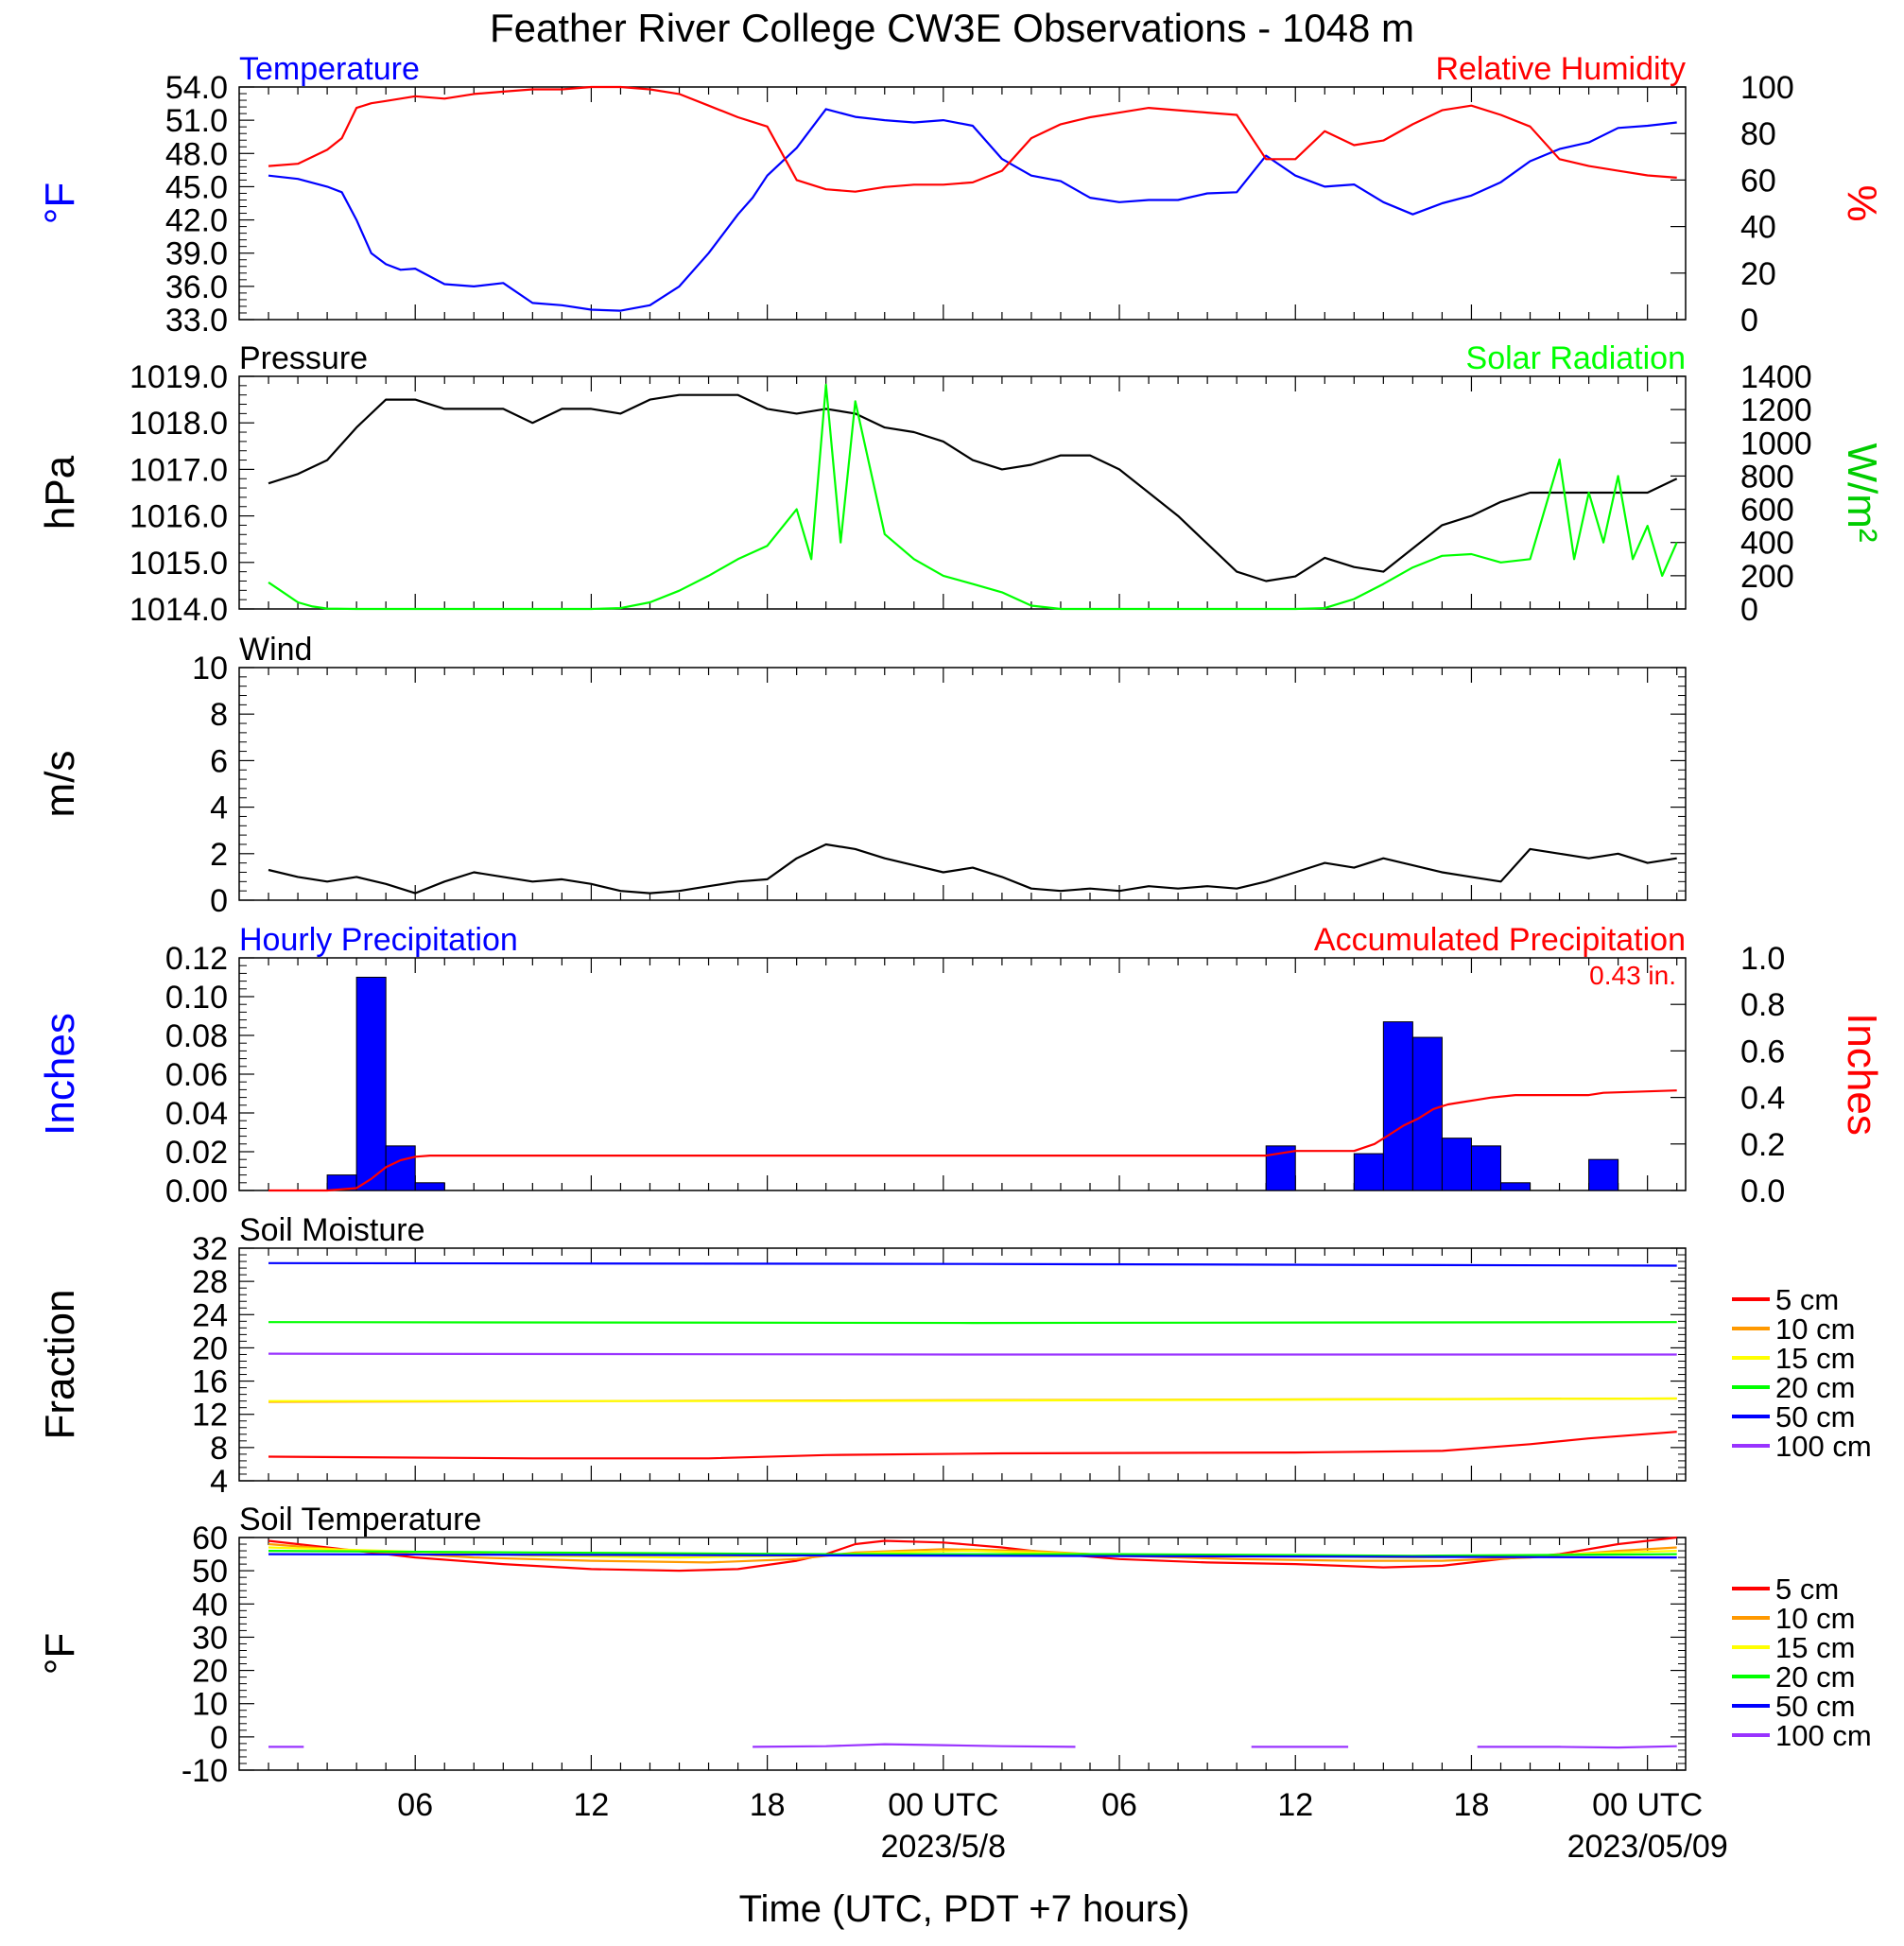 This screenshot has height=1946, width=1904. I want to click on y-tick-label-right: 0.0, so click(1762, 1191).